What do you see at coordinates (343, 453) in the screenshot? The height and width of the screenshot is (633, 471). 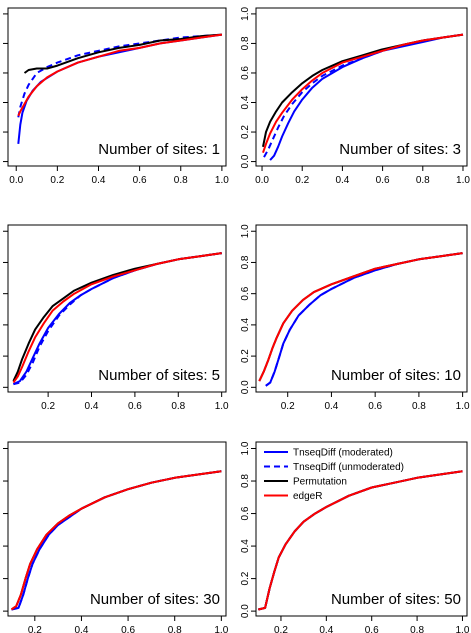 I see `legend-label-tnseqdiff_moderated: TnseqDiff (moderated)` at bounding box center [343, 453].